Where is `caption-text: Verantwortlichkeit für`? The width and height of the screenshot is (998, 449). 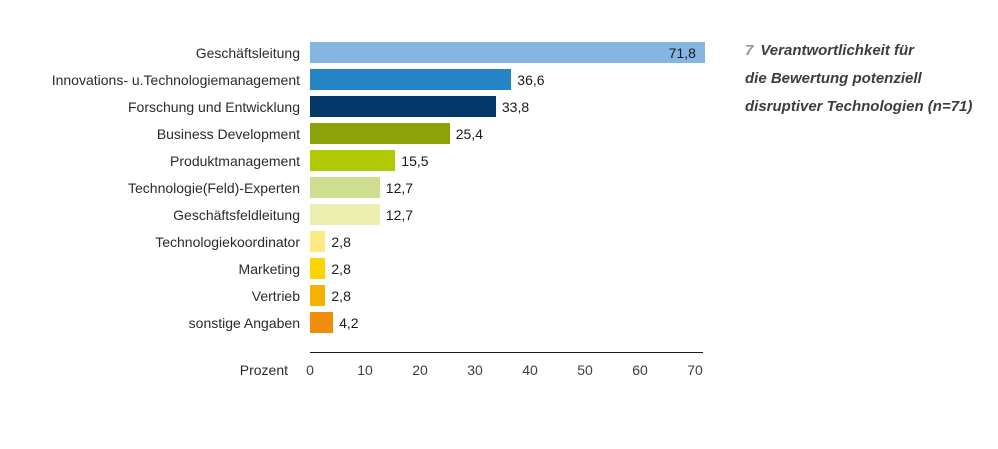
caption-text: Verantwortlichkeit für is located at coordinates (837, 50).